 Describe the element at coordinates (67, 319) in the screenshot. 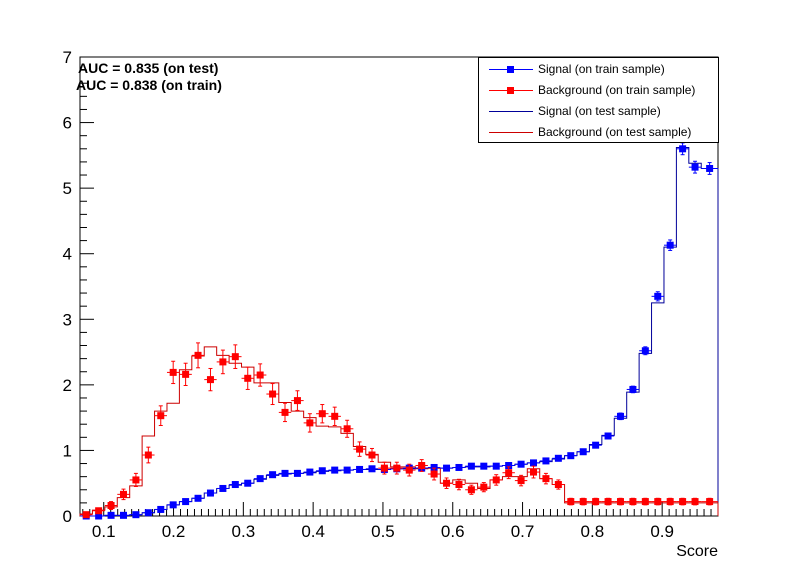

I see `y-tick-label: 3` at that location.